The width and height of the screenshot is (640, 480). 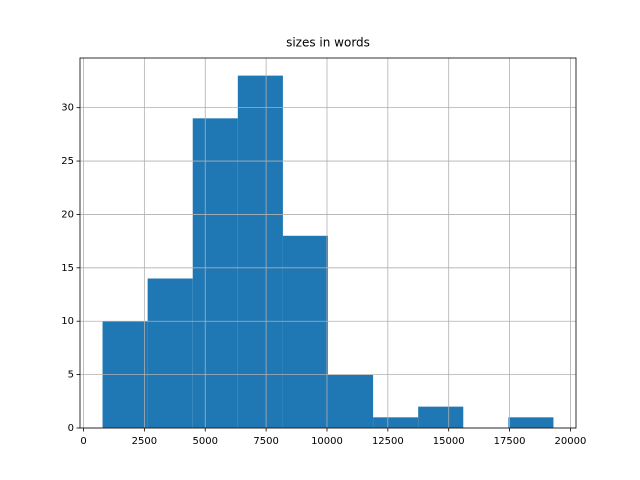 What do you see at coordinates (67, 161) in the screenshot?
I see `y-tick-label: 25` at bounding box center [67, 161].